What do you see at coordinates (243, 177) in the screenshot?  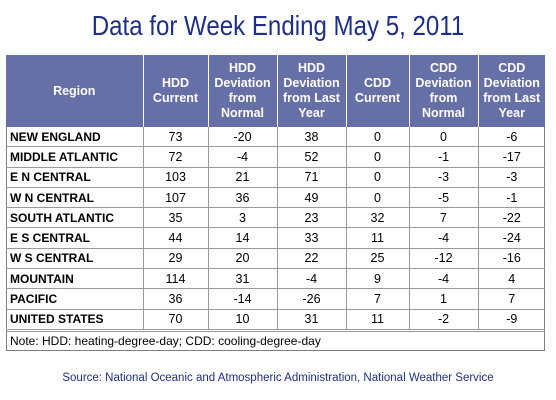 I see `value-cell: 21` at bounding box center [243, 177].